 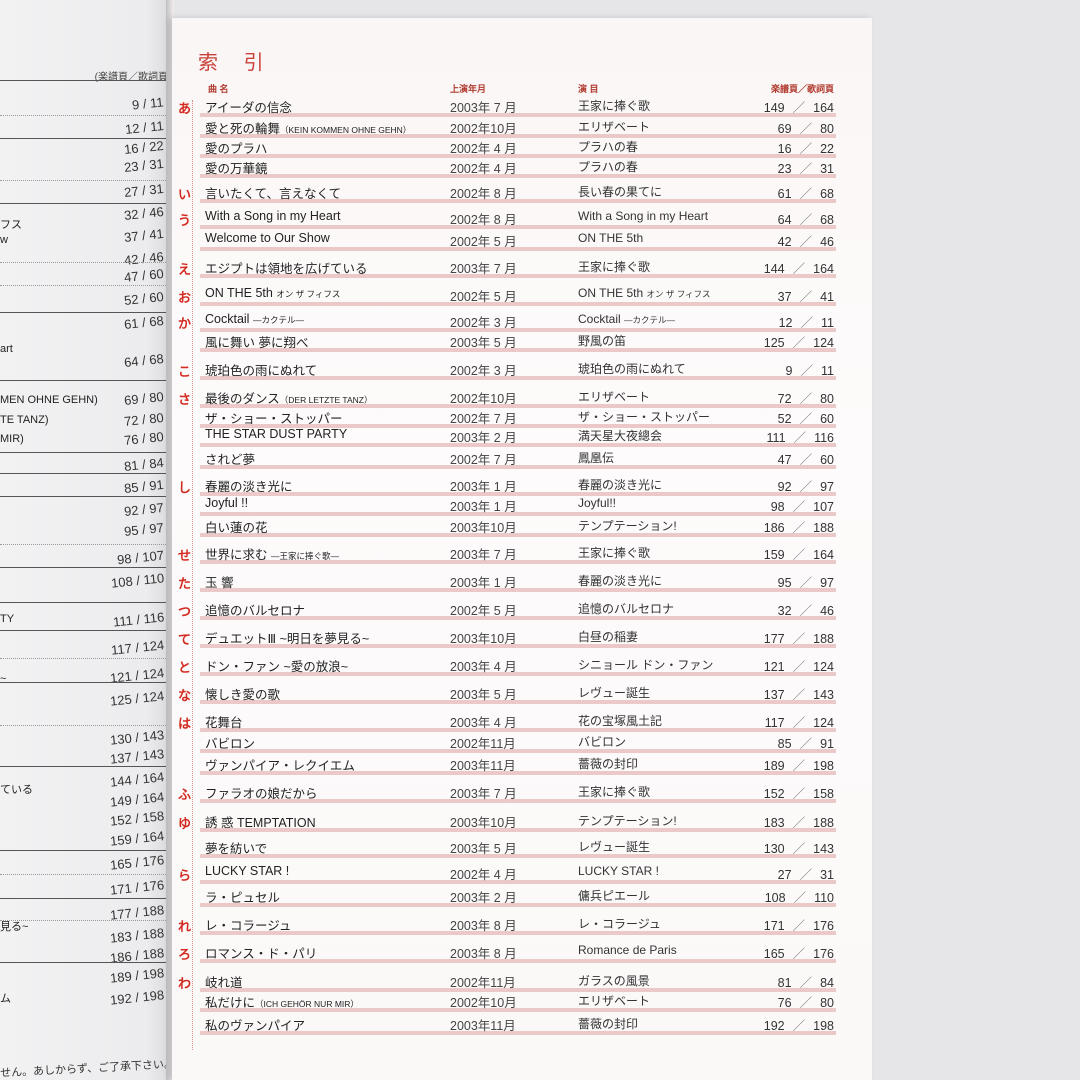 What do you see at coordinates (611, 238) in the screenshot?
I see `show-name: ON THE 5th` at bounding box center [611, 238].